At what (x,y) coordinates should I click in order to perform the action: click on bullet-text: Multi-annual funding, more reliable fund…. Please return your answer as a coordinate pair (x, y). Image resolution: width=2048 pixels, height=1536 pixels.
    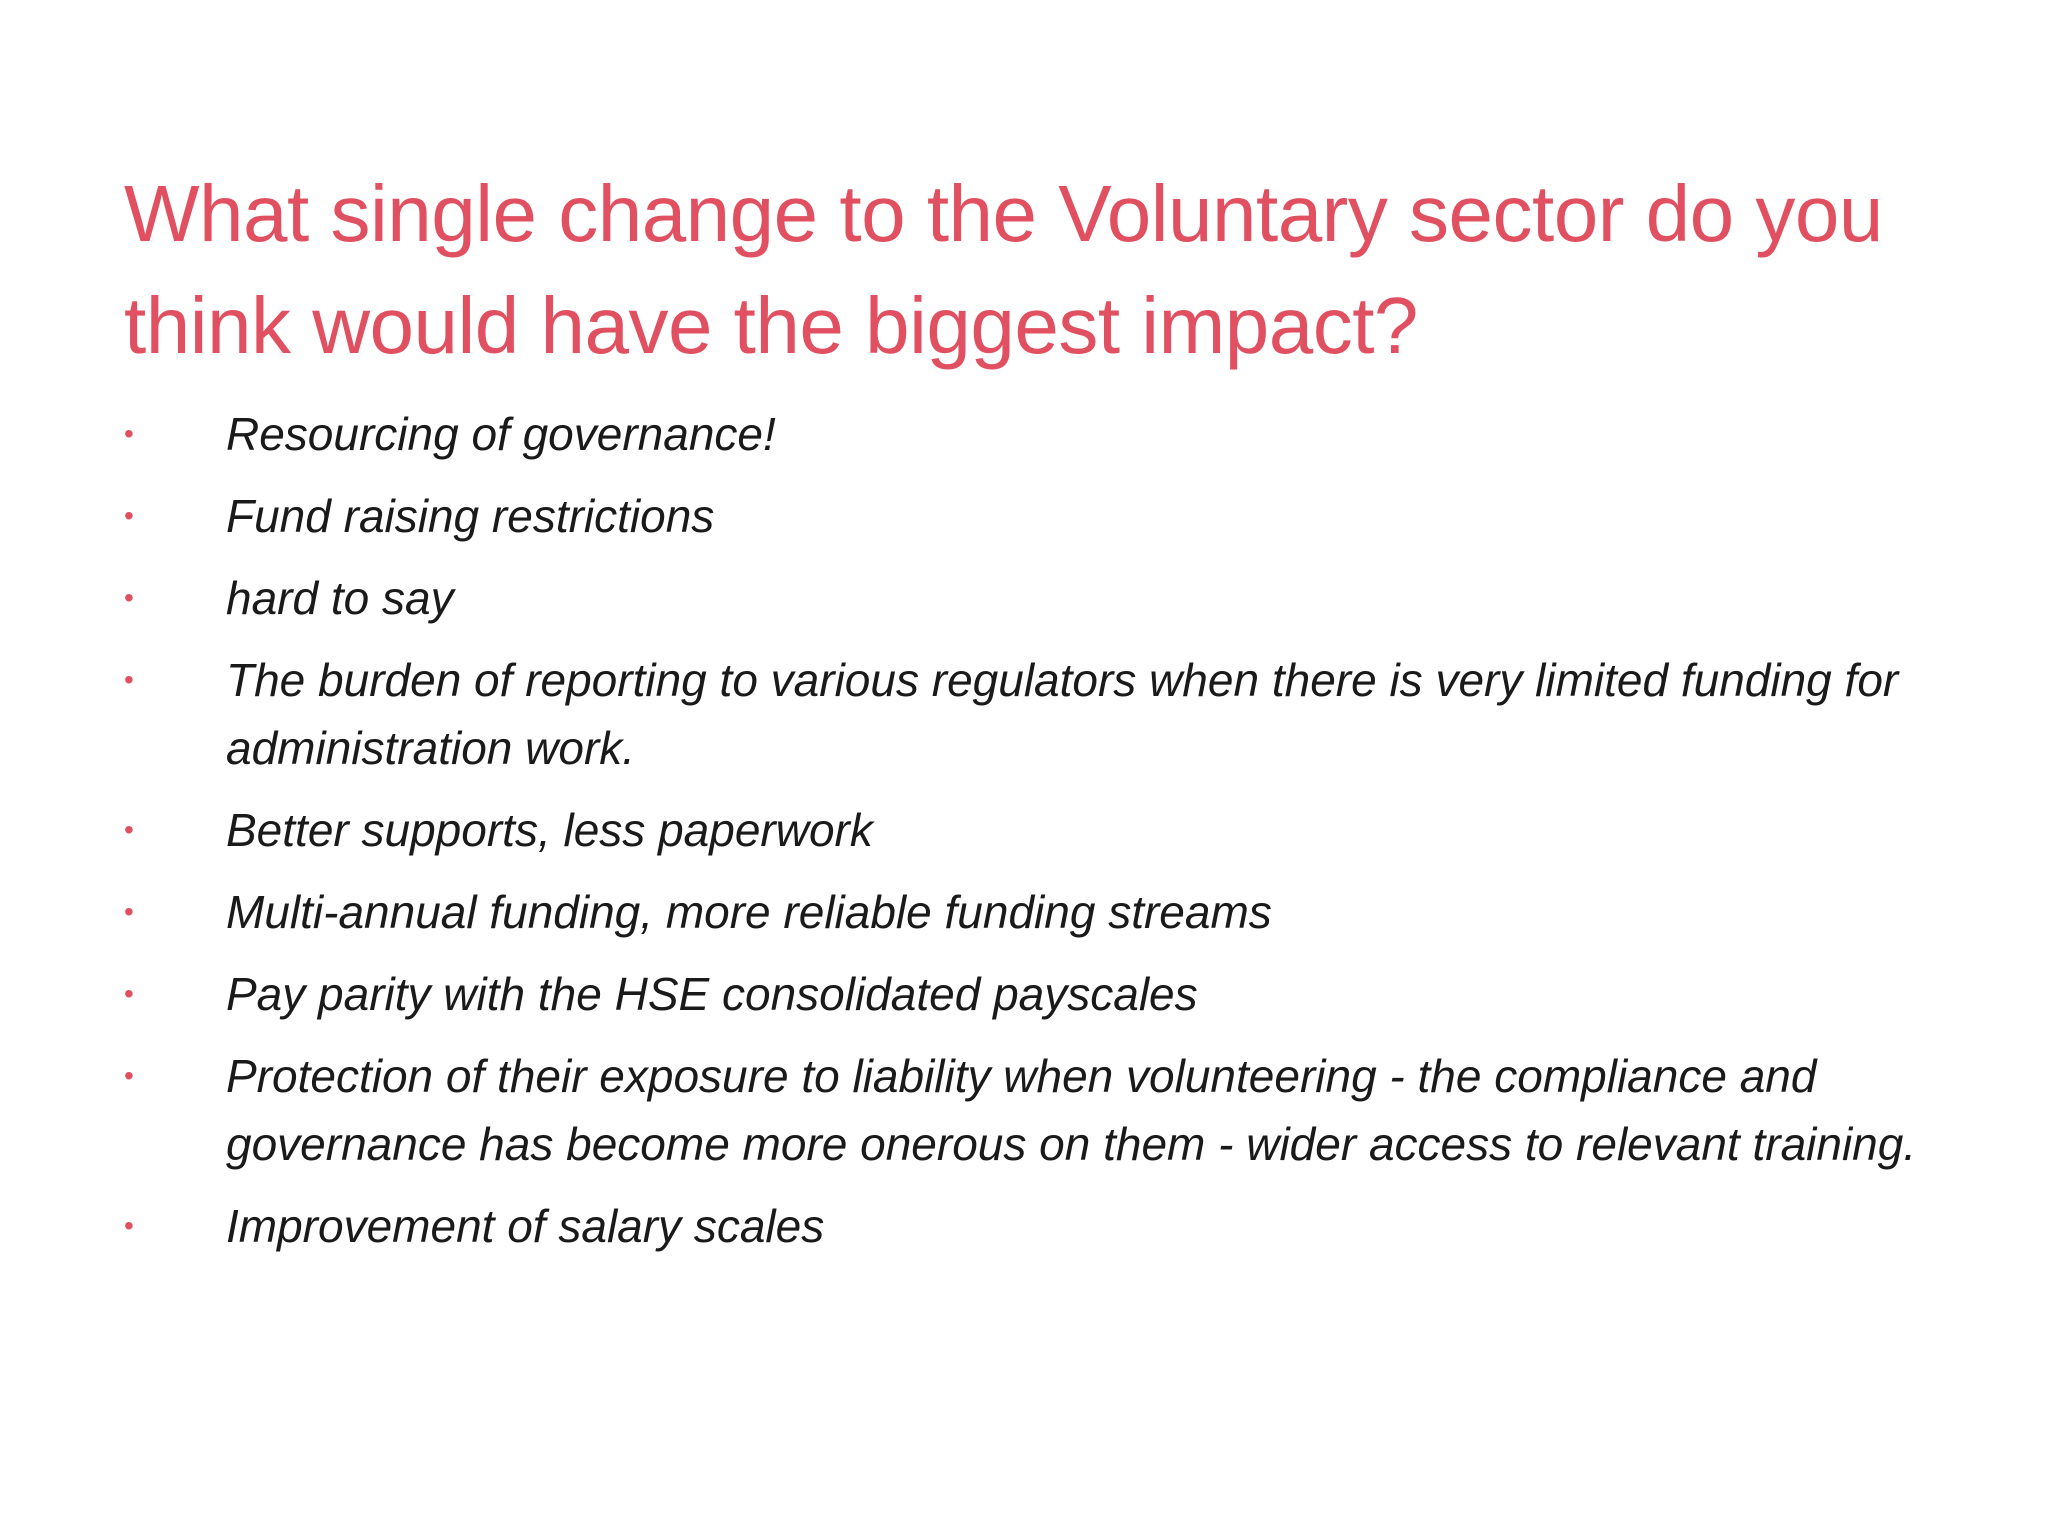
    Looking at the image, I should click on (749, 912).